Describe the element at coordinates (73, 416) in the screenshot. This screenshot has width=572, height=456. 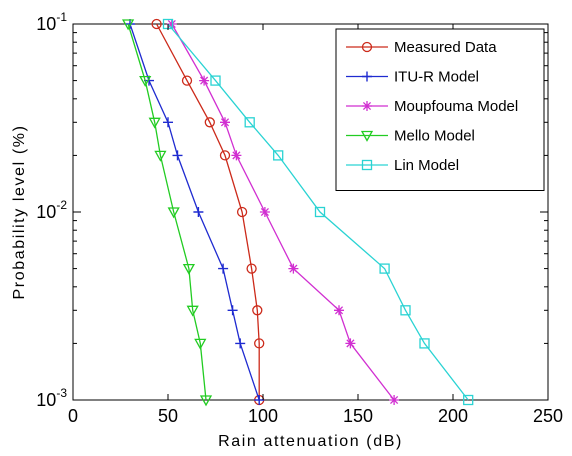
I see `x-tick-label: 0` at that location.